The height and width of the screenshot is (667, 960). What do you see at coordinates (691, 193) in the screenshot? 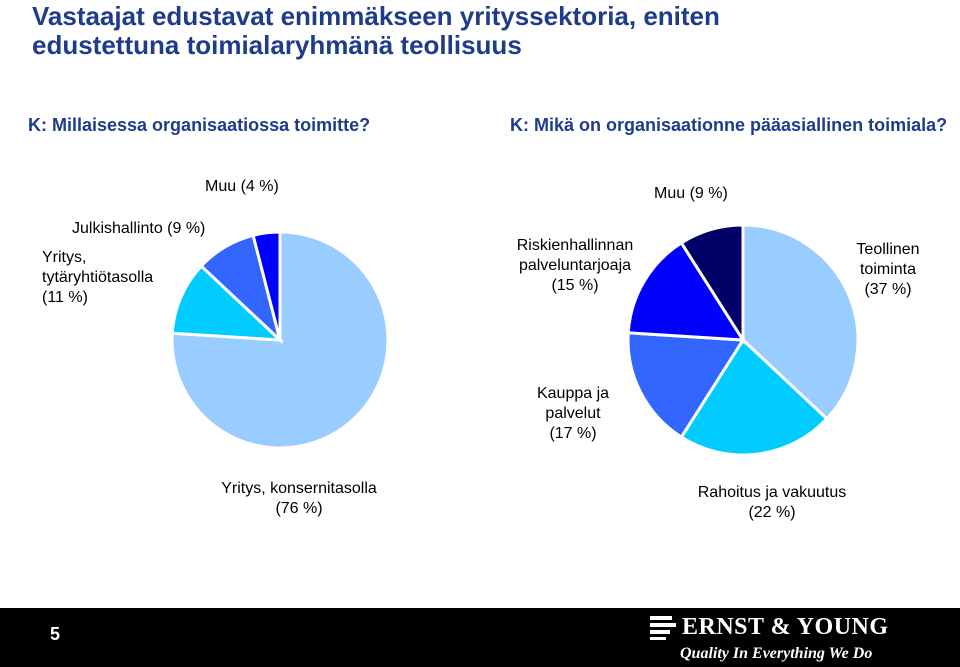
I see `label-muu-industry: Muu (9 %)` at bounding box center [691, 193].